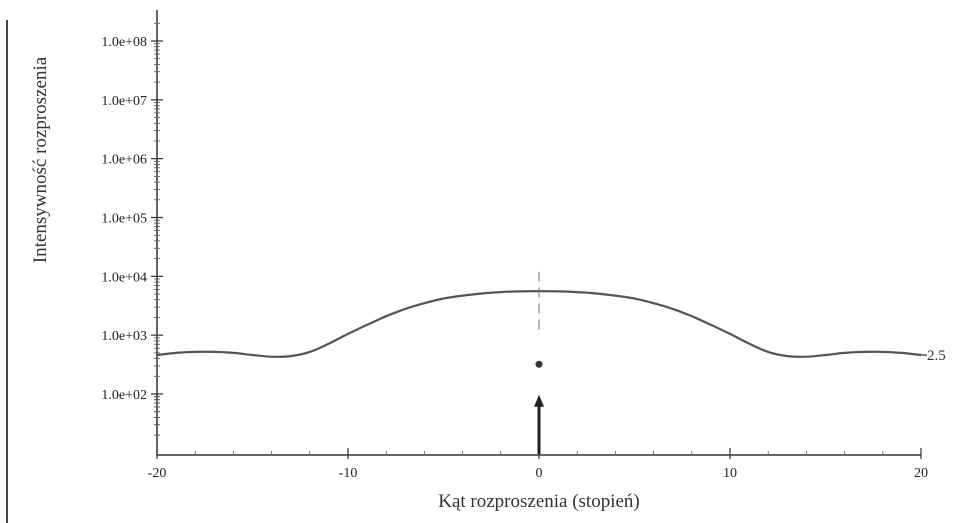  Describe the element at coordinates (348, 473) in the screenshot. I see `x-tick-label: -10` at that location.